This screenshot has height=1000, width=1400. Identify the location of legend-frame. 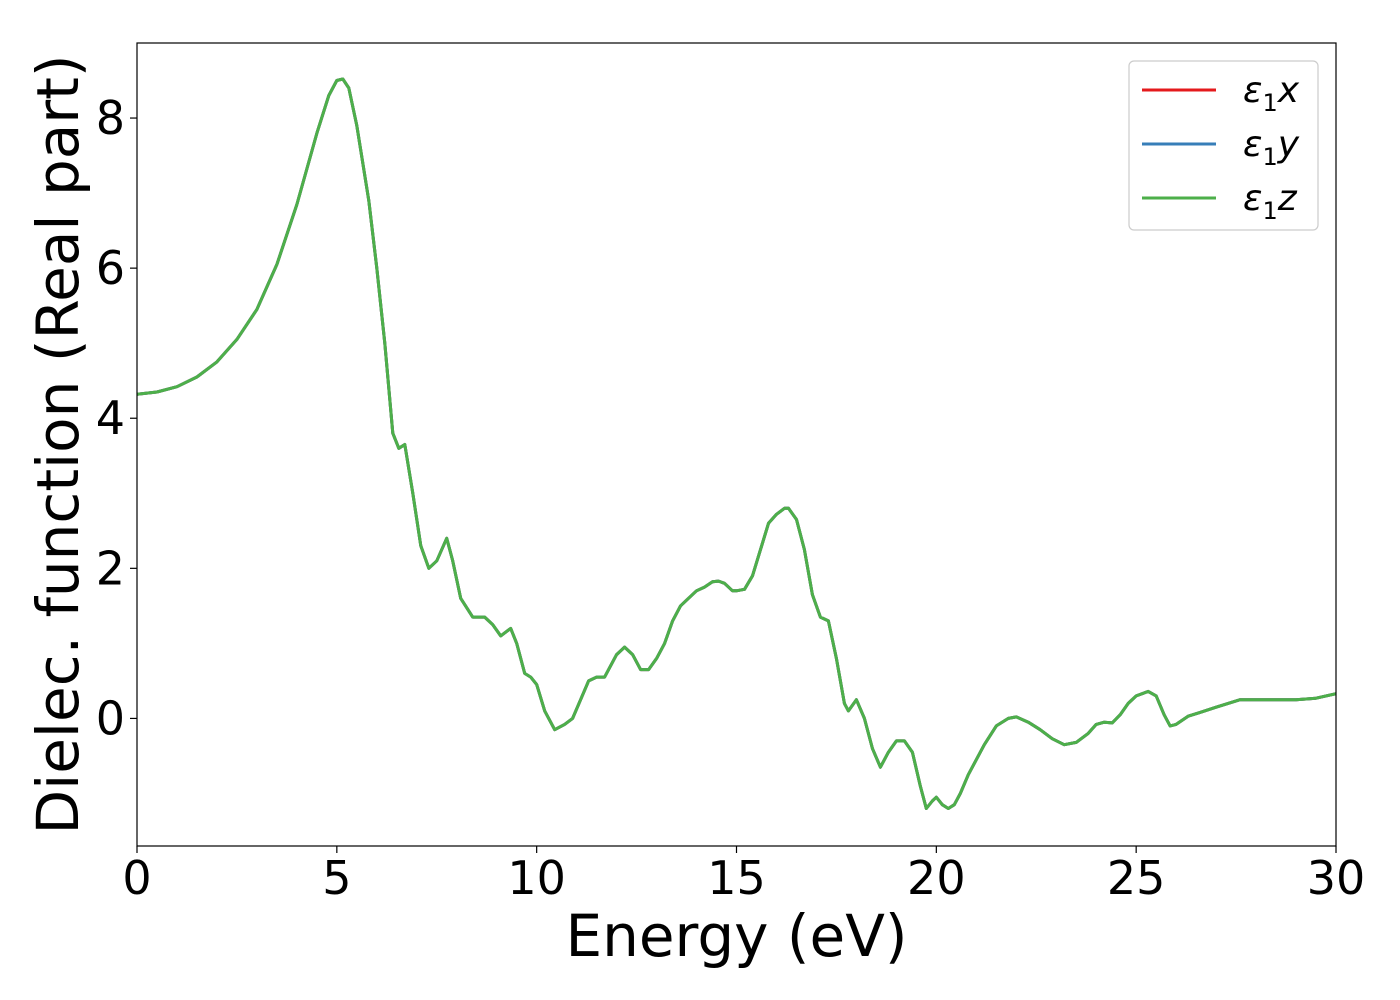
(1223, 145).